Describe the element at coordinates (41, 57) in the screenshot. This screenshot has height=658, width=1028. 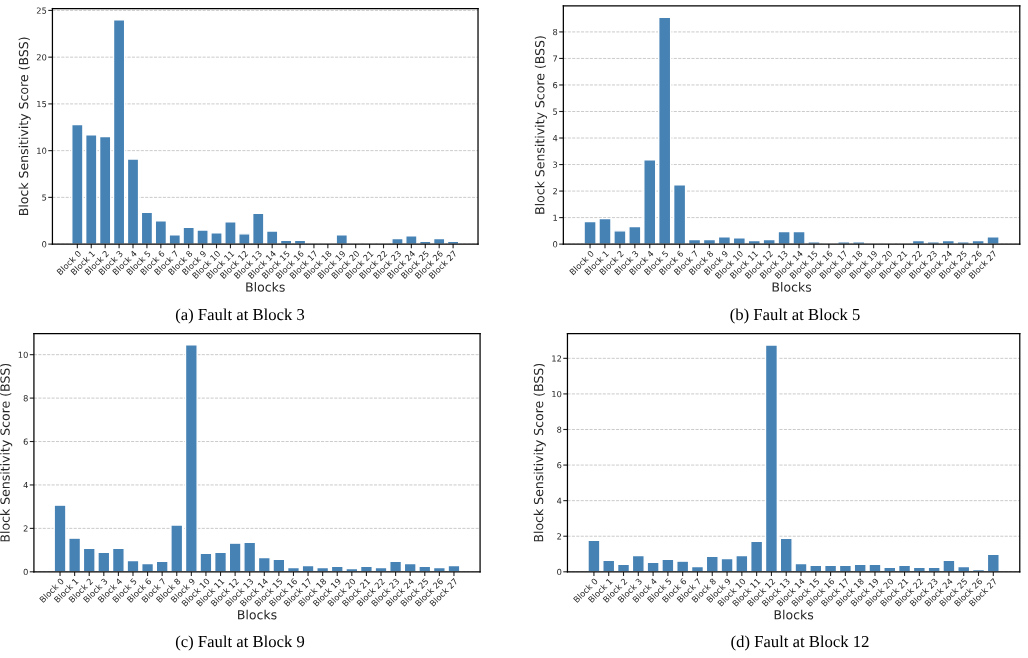
I see `y-tick-label: 20` at that location.